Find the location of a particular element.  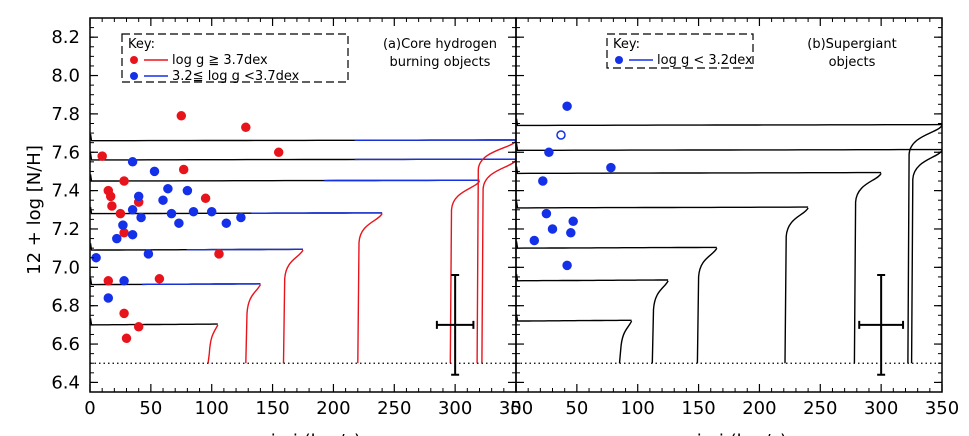

key-entry-label: log g < 3.2dex is located at coordinates (705, 60).